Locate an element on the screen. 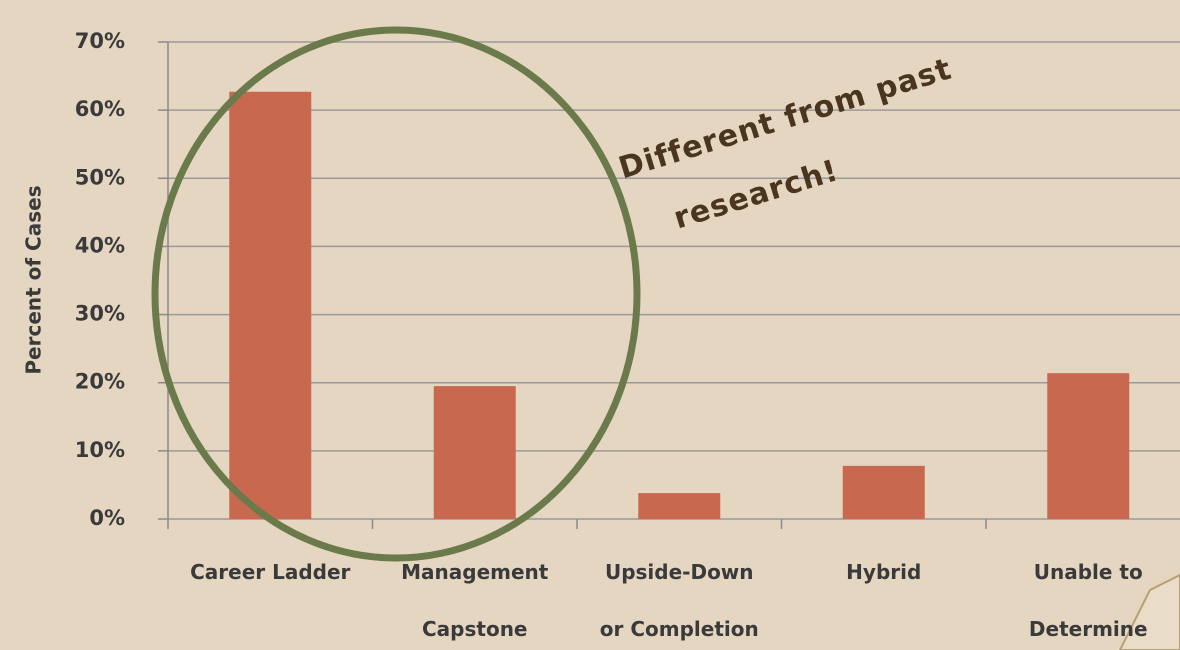 The width and height of the screenshot is (1180, 650). x-tick-label: Unable to Determine is located at coordinates (1088, 600).